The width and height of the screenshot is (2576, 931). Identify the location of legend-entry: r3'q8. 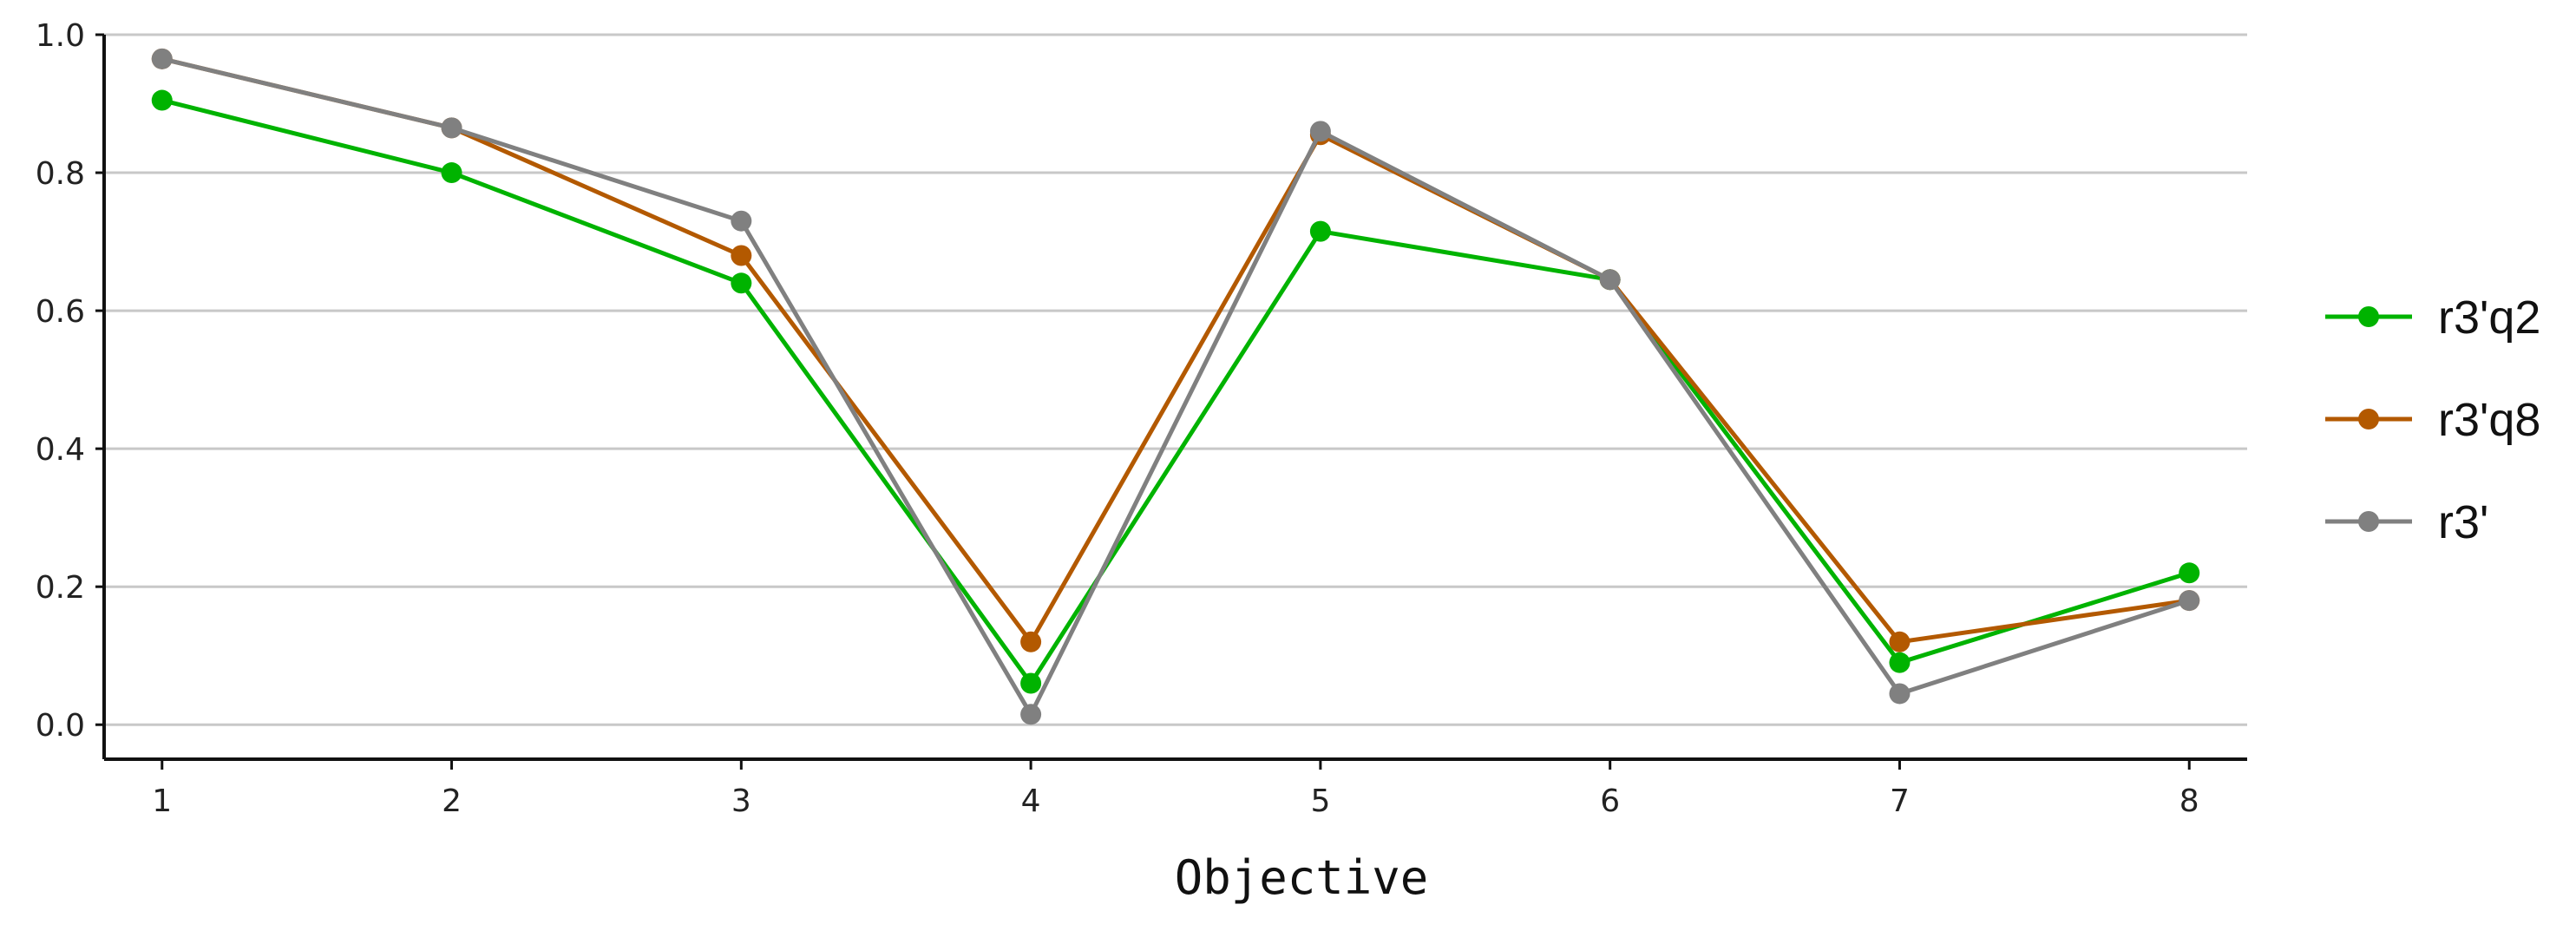
(2432, 420).